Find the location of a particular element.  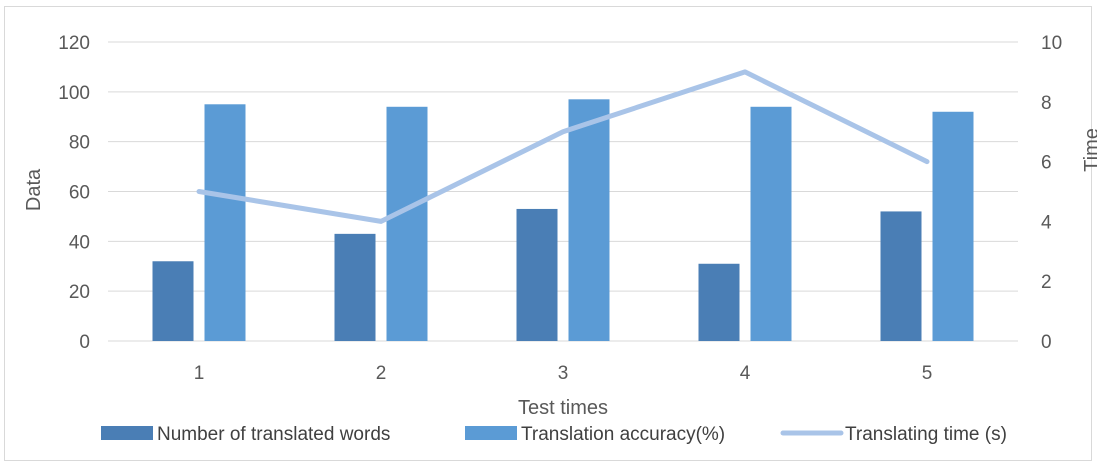

y-axis-title: Data is located at coordinates (34, 189).